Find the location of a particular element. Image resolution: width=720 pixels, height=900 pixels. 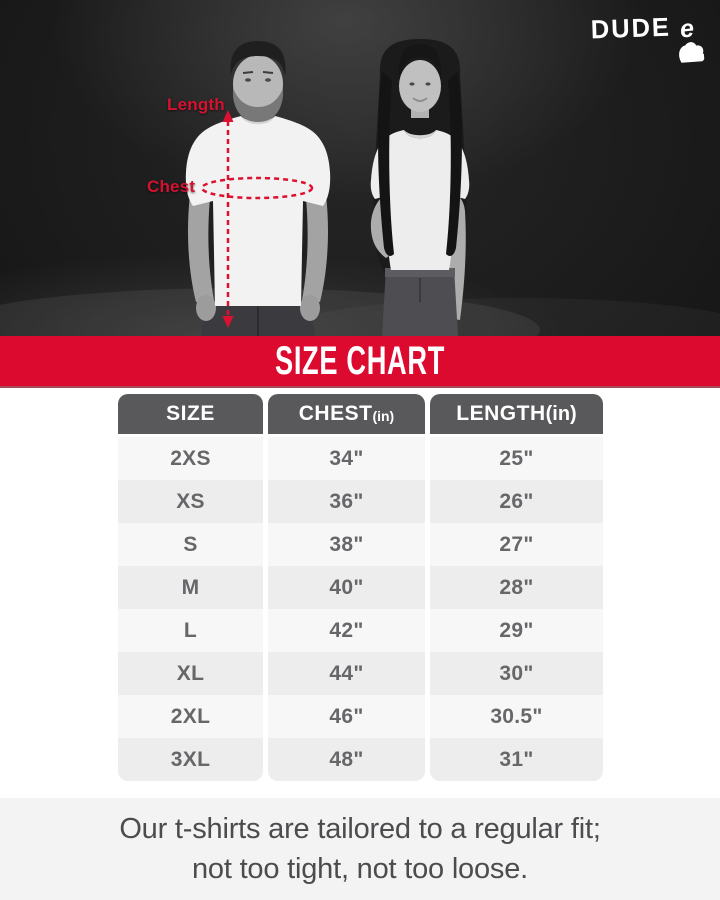

woman-tshirt is located at coordinates (420, 200).